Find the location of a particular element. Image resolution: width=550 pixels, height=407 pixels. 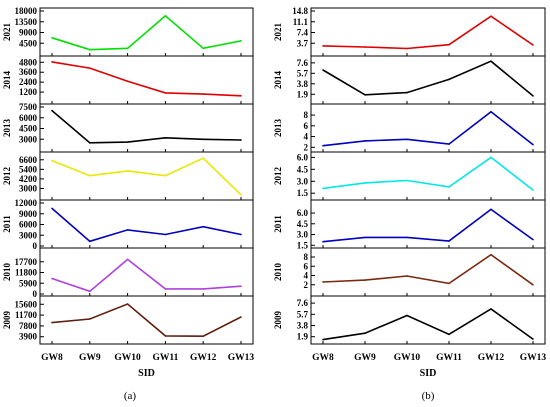

x-tick-label: GW13 is located at coordinates (533, 358).